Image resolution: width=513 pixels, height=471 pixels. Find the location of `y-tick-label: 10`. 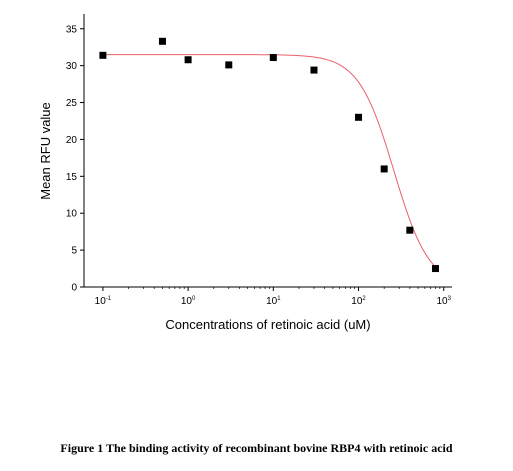

y-tick-label: 10 is located at coordinates (72, 214).